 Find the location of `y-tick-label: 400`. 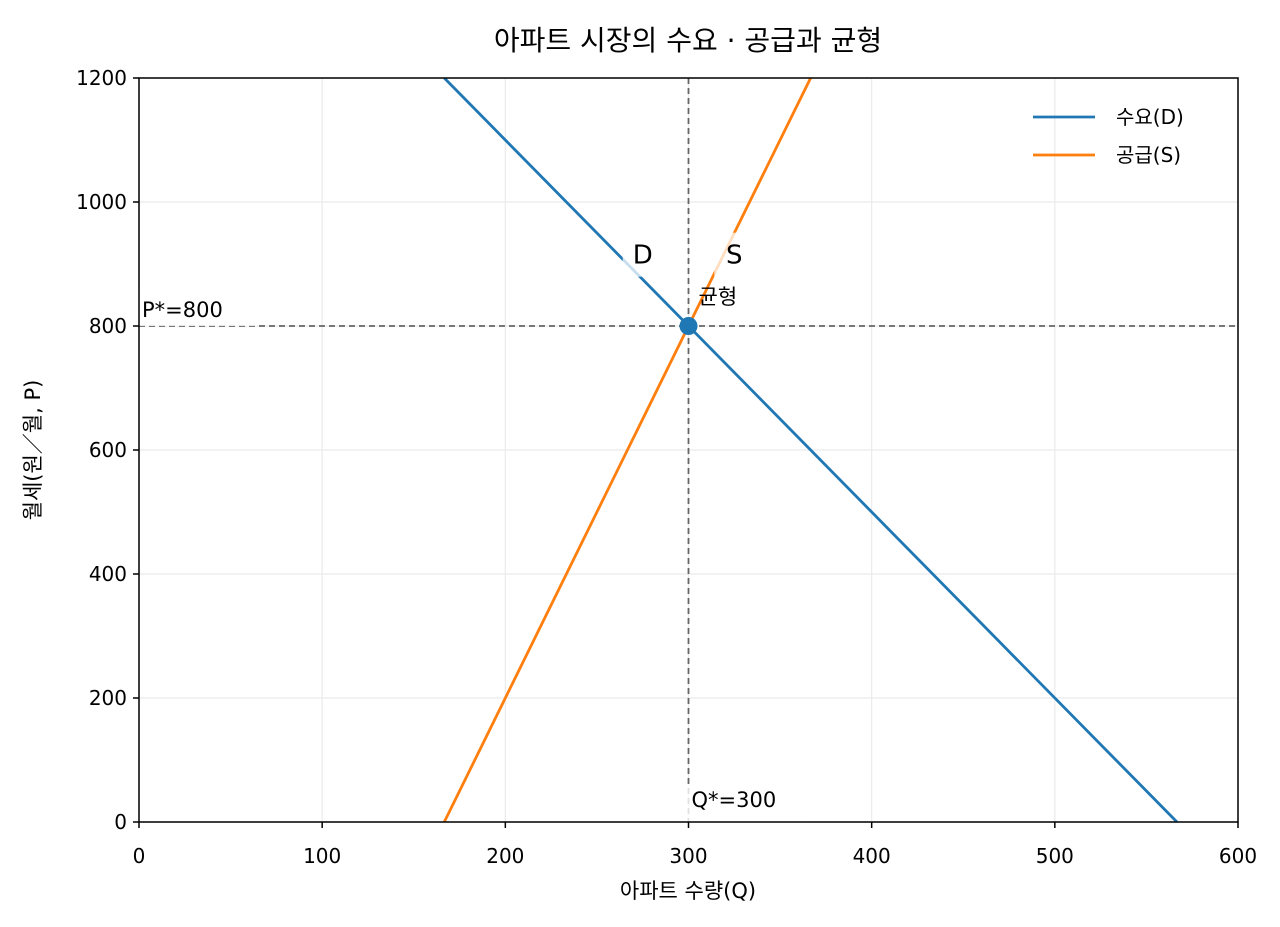

y-tick-label: 400 is located at coordinates (108, 574).